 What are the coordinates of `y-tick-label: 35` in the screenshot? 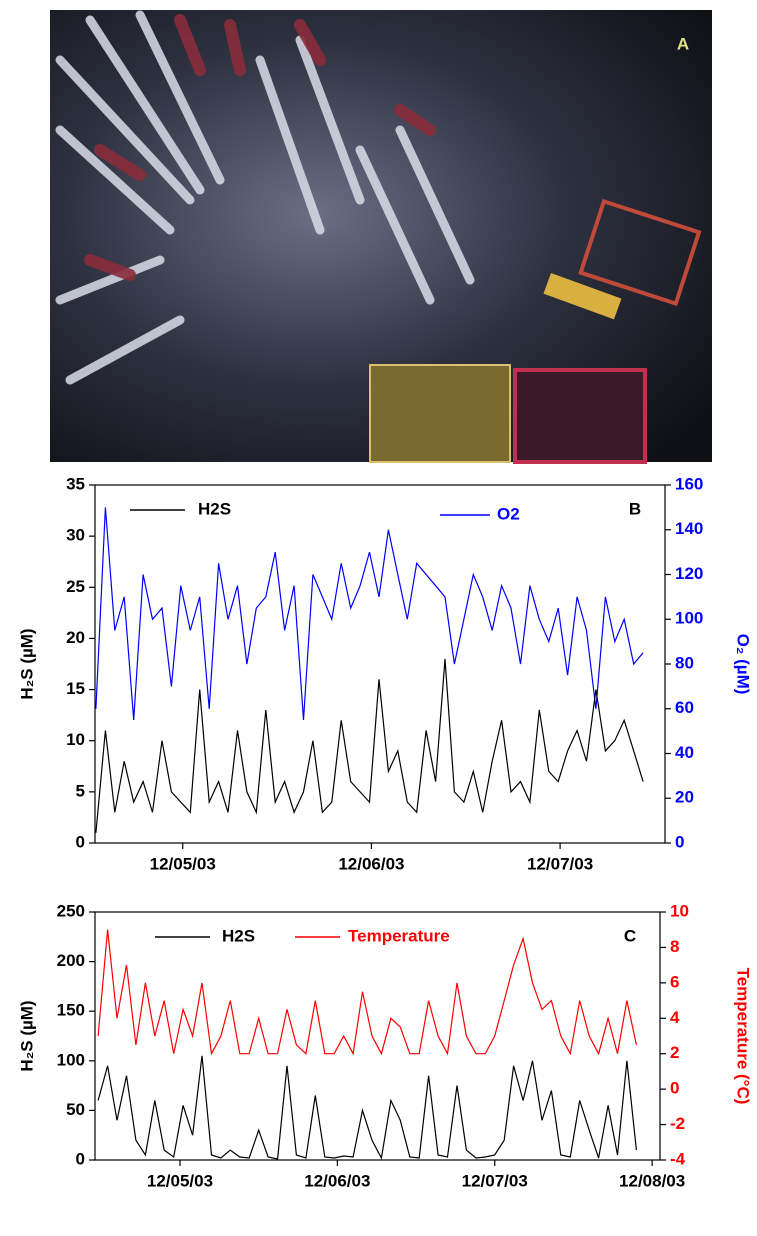 It's located at (75, 483).